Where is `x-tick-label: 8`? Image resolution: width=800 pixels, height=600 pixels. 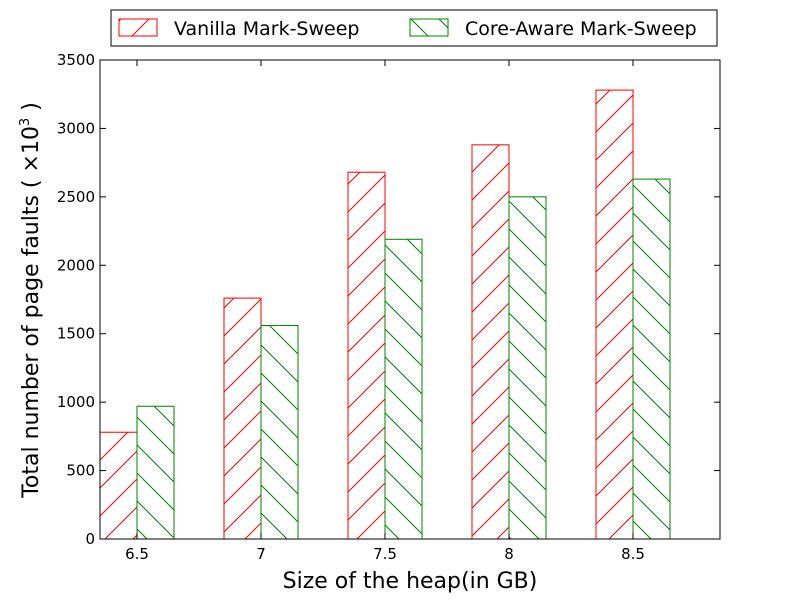
x-tick-label: 8 is located at coordinates (509, 554).